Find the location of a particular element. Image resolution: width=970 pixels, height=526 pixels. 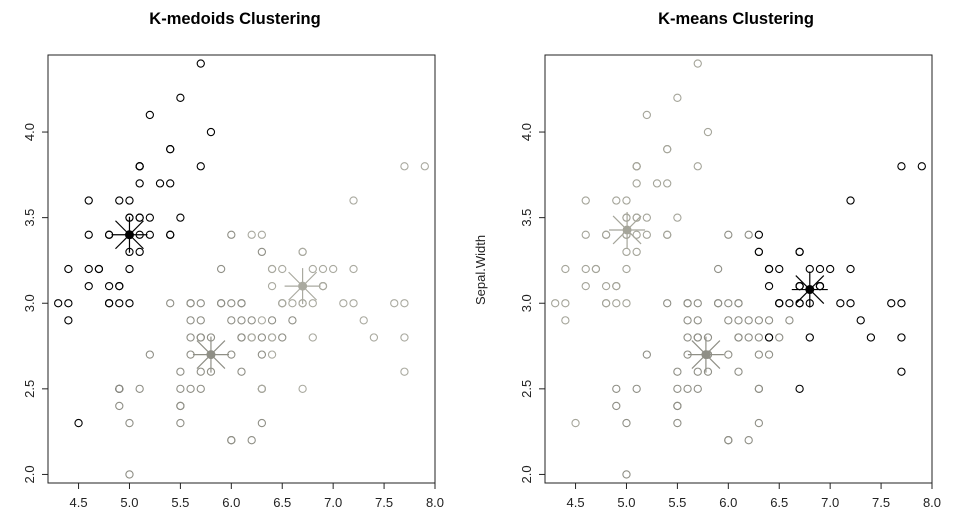

kmeans-y-tick-label: 4.0 is located at coordinates (526, 132).